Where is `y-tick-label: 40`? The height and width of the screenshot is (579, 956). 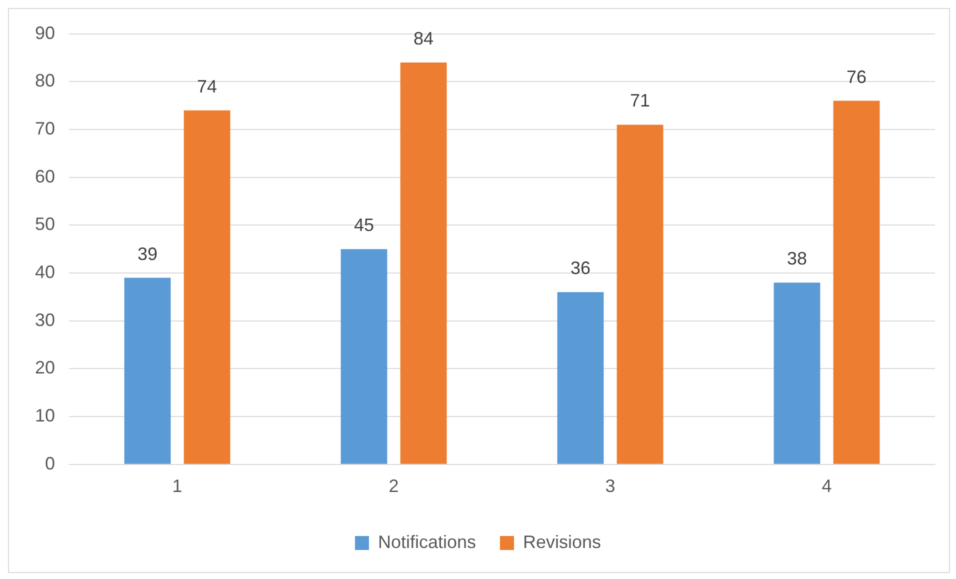 y-tick-label: 40 is located at coordinates (45, 272).